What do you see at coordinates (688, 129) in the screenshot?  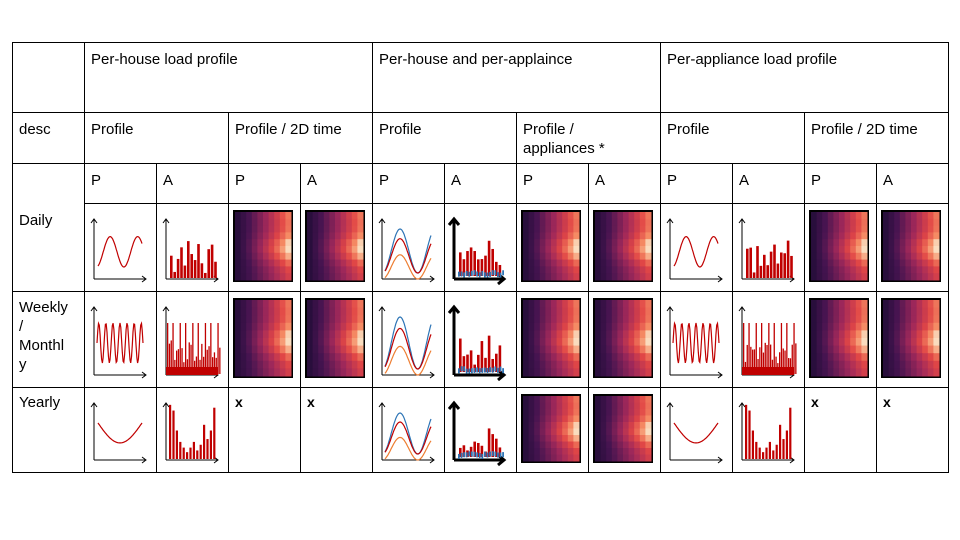 I see `subheader-profile-3: Profile` at bounding box center [688, 129].